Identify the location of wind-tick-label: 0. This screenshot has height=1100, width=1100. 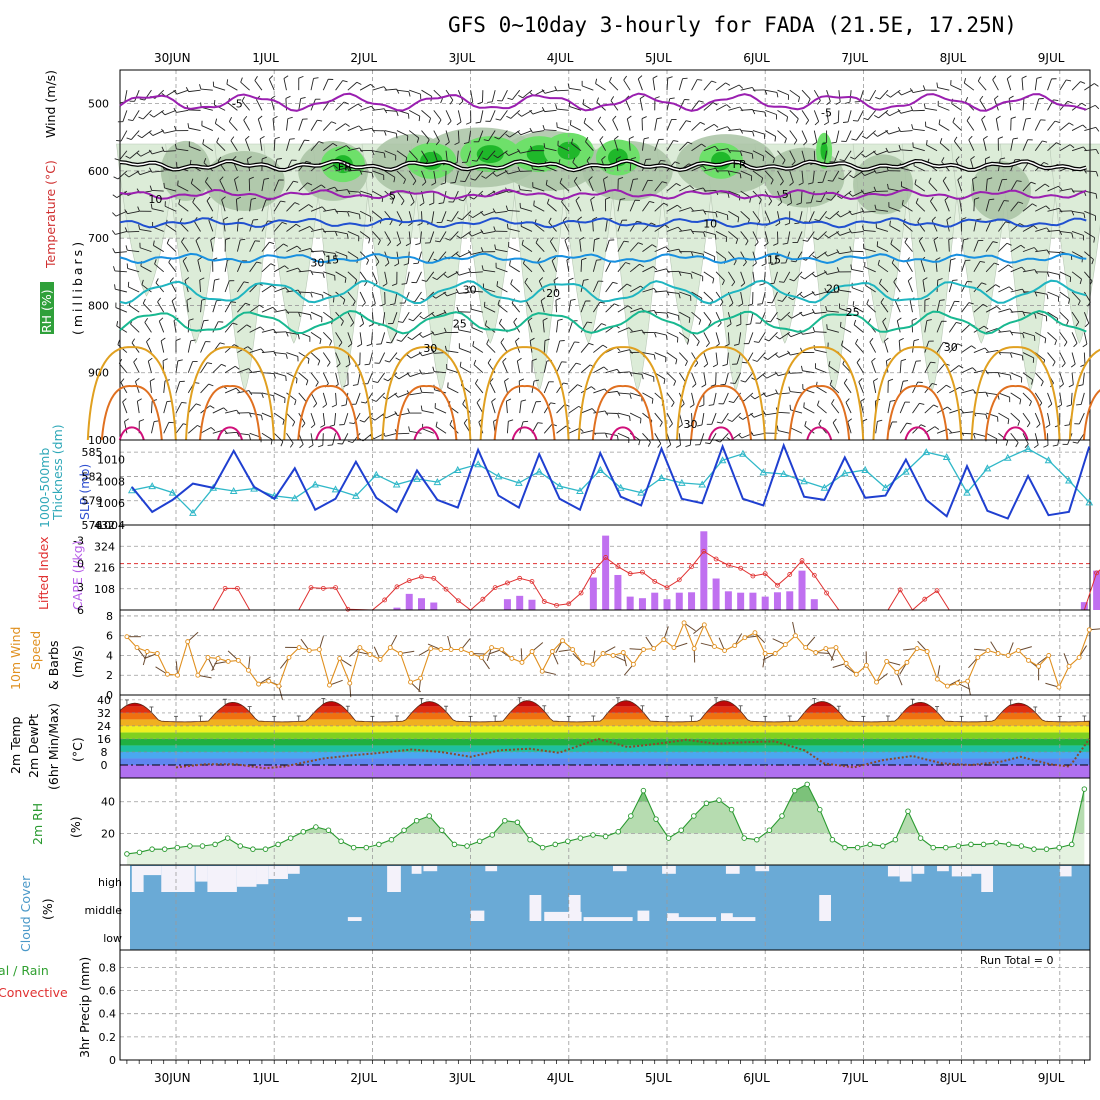
(109, 695).